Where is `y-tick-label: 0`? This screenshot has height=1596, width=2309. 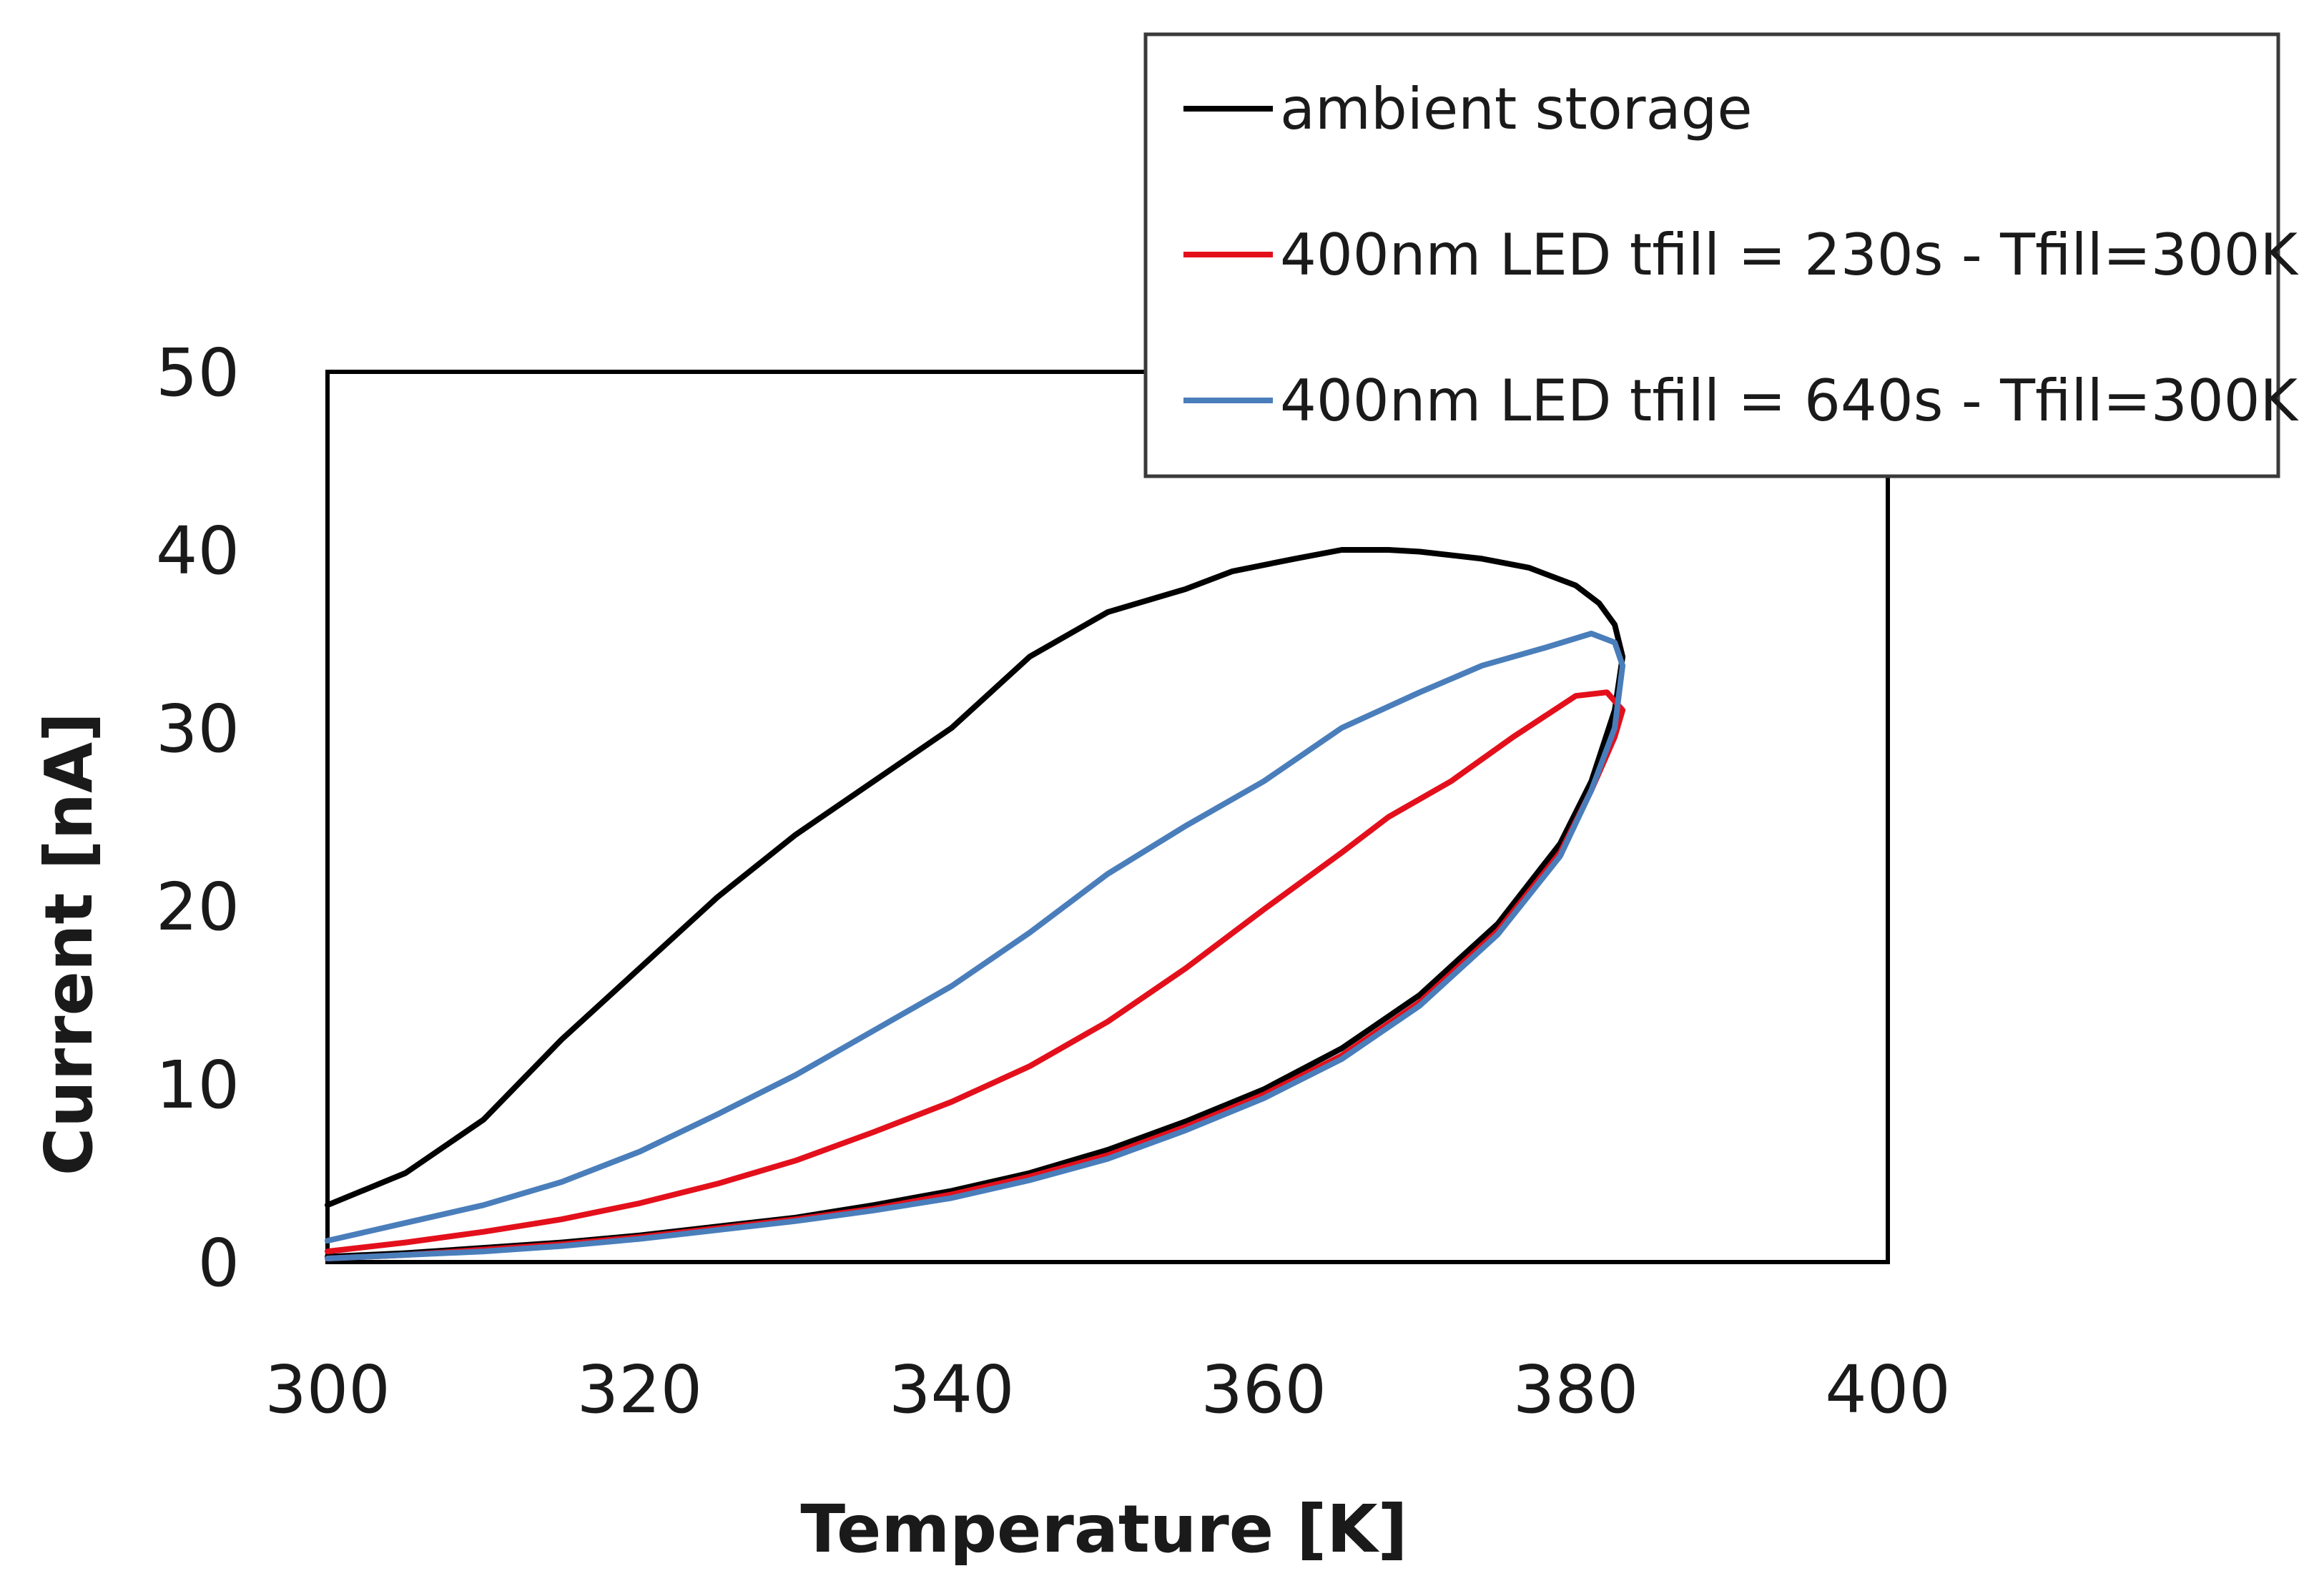 y-tick-label: 0 is located at coordinates (219, 1263).